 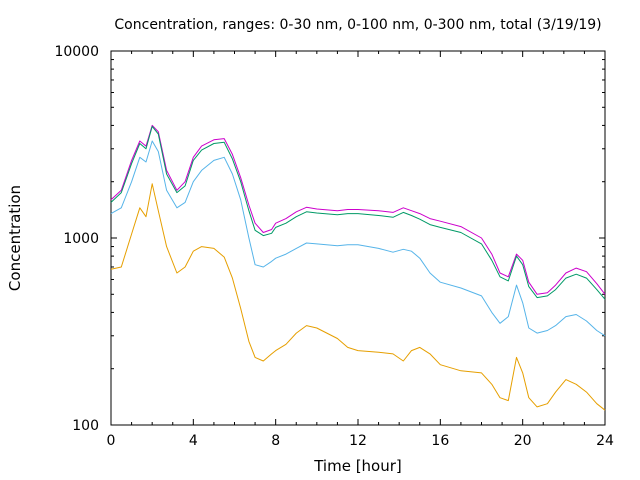 I want to click on x-tick-label: 4, so click(x=193, y=441).